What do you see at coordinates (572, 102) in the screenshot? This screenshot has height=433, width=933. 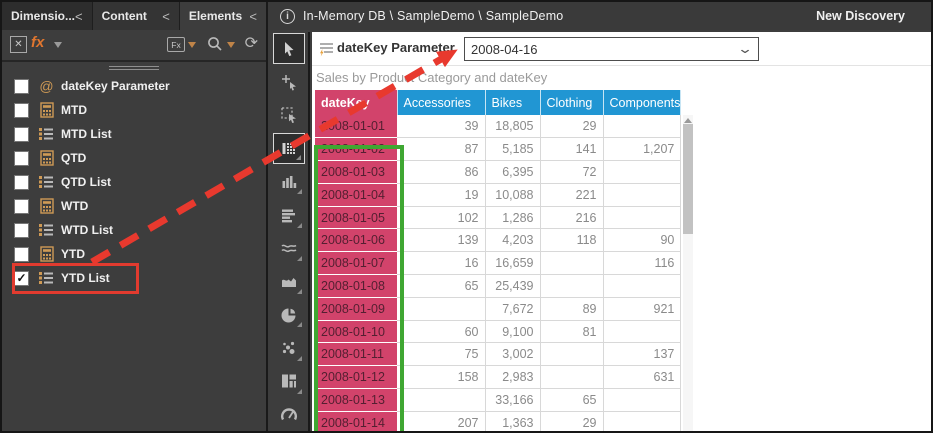 I see `column-header-clothing: Clothing` at bounding box center [572, 102].